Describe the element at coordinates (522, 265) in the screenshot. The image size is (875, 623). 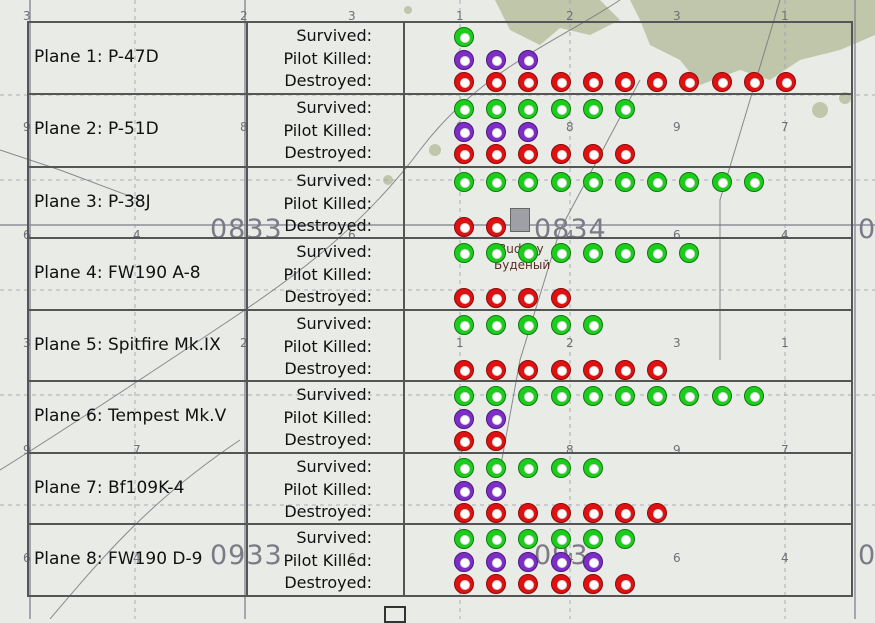
I see `town-name-cyrillic: Буденый` at that location.